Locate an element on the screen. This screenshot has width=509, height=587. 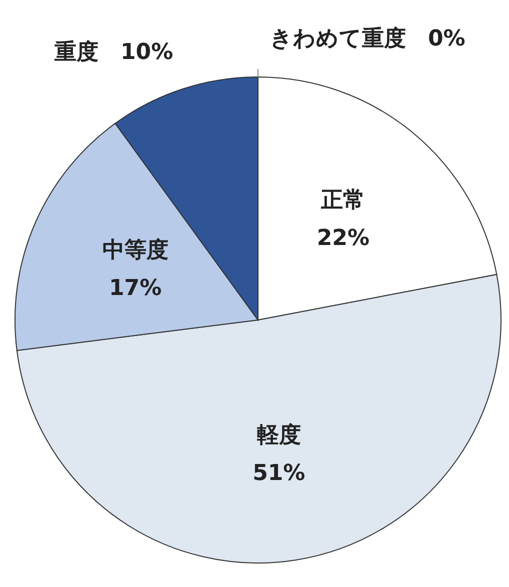
data-label: 51% is located at coordinates (279, 473).